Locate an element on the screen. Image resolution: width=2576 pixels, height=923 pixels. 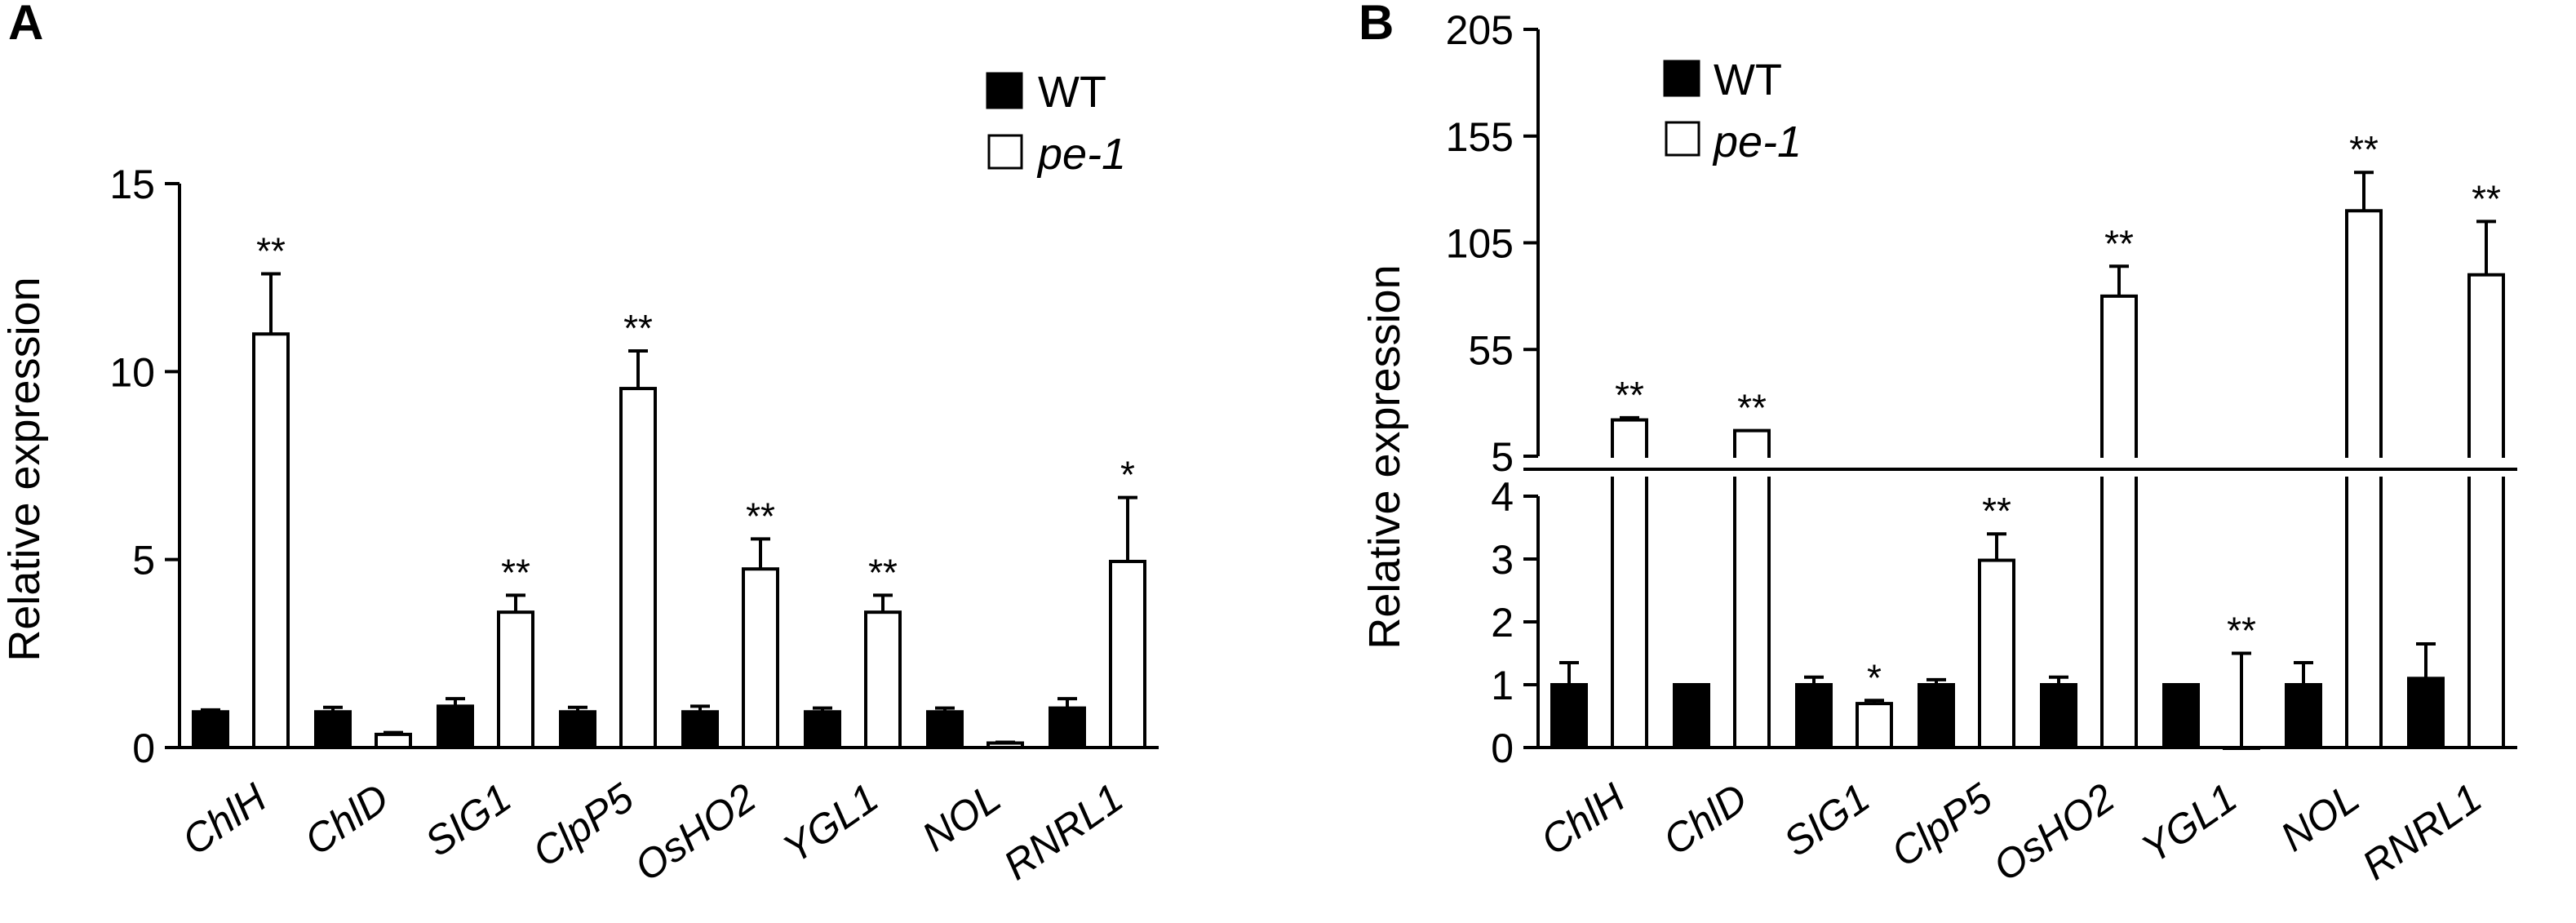
significance-pe-1-sig1: ** is located at coordinates (515, 572).